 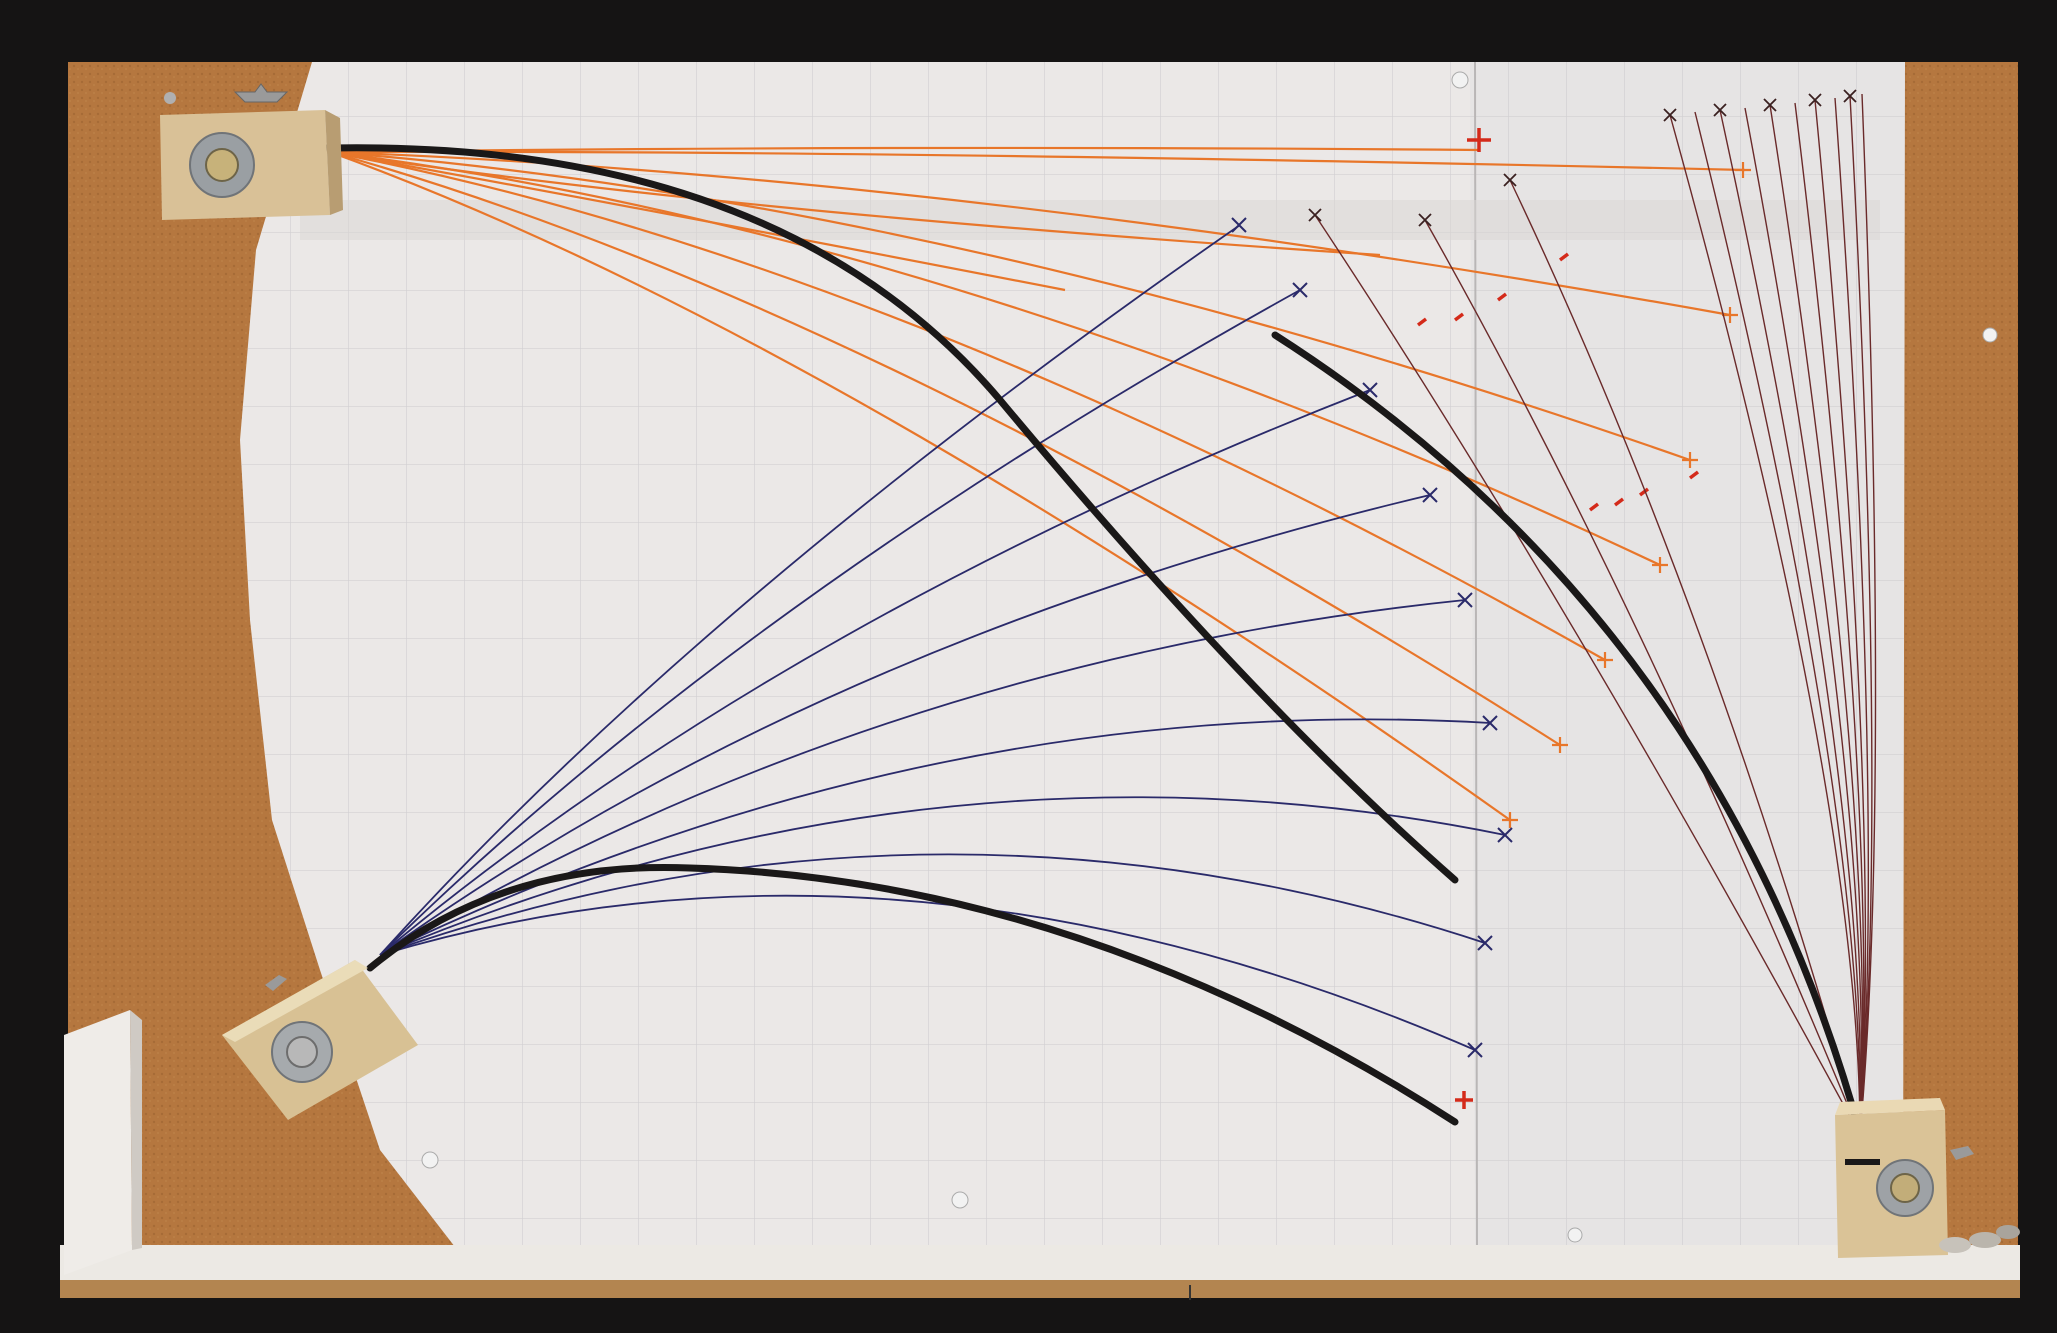 What do you see at coordinates (1040, 1289) in the screenshot?
I see `shelf-edge` at bounding box center [1040, 1289].